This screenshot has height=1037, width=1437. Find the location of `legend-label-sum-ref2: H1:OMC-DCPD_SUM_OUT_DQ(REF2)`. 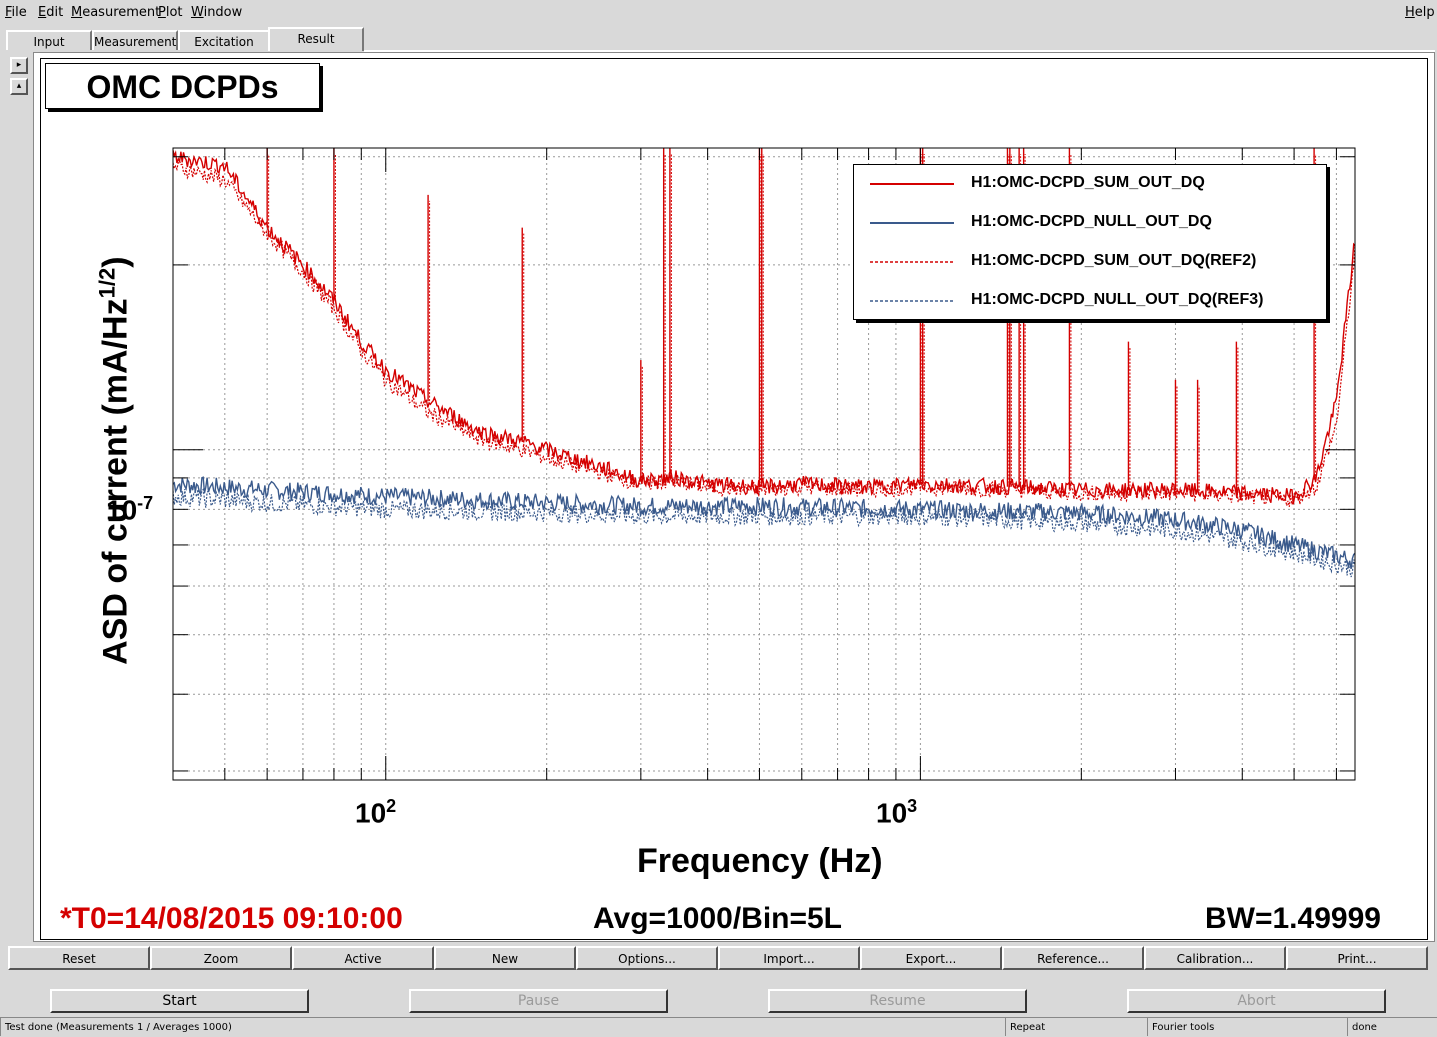

legend-label-sum-ref2: H1:OMC-DCPD_SUM_OUT_DQ(REF2) is located at coordinates (1114, 260).